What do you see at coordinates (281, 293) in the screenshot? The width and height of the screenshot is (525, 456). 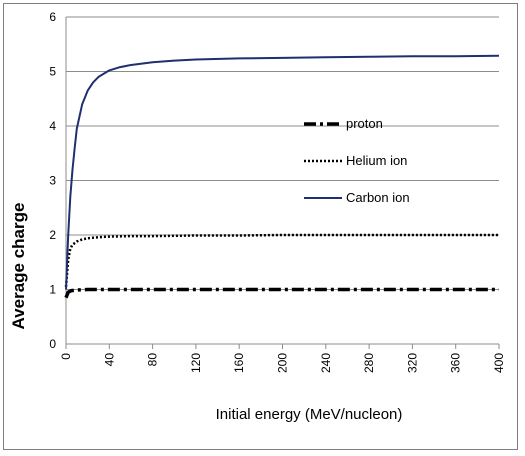 I see `series-line-proton` at bounding box center [281, 293].